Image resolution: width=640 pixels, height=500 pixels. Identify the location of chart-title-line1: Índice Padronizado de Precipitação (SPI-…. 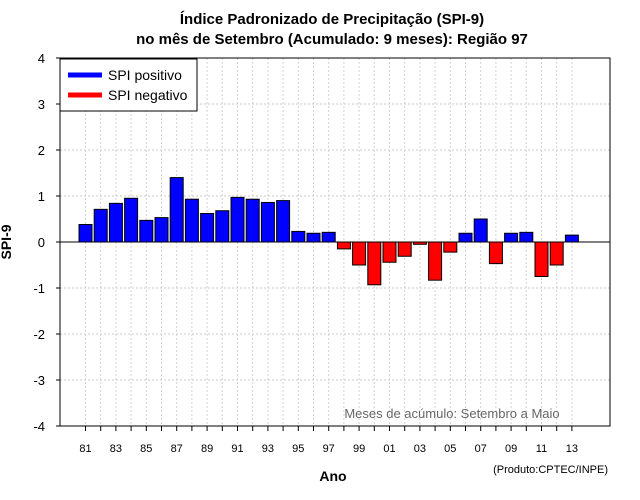
(332, 19).